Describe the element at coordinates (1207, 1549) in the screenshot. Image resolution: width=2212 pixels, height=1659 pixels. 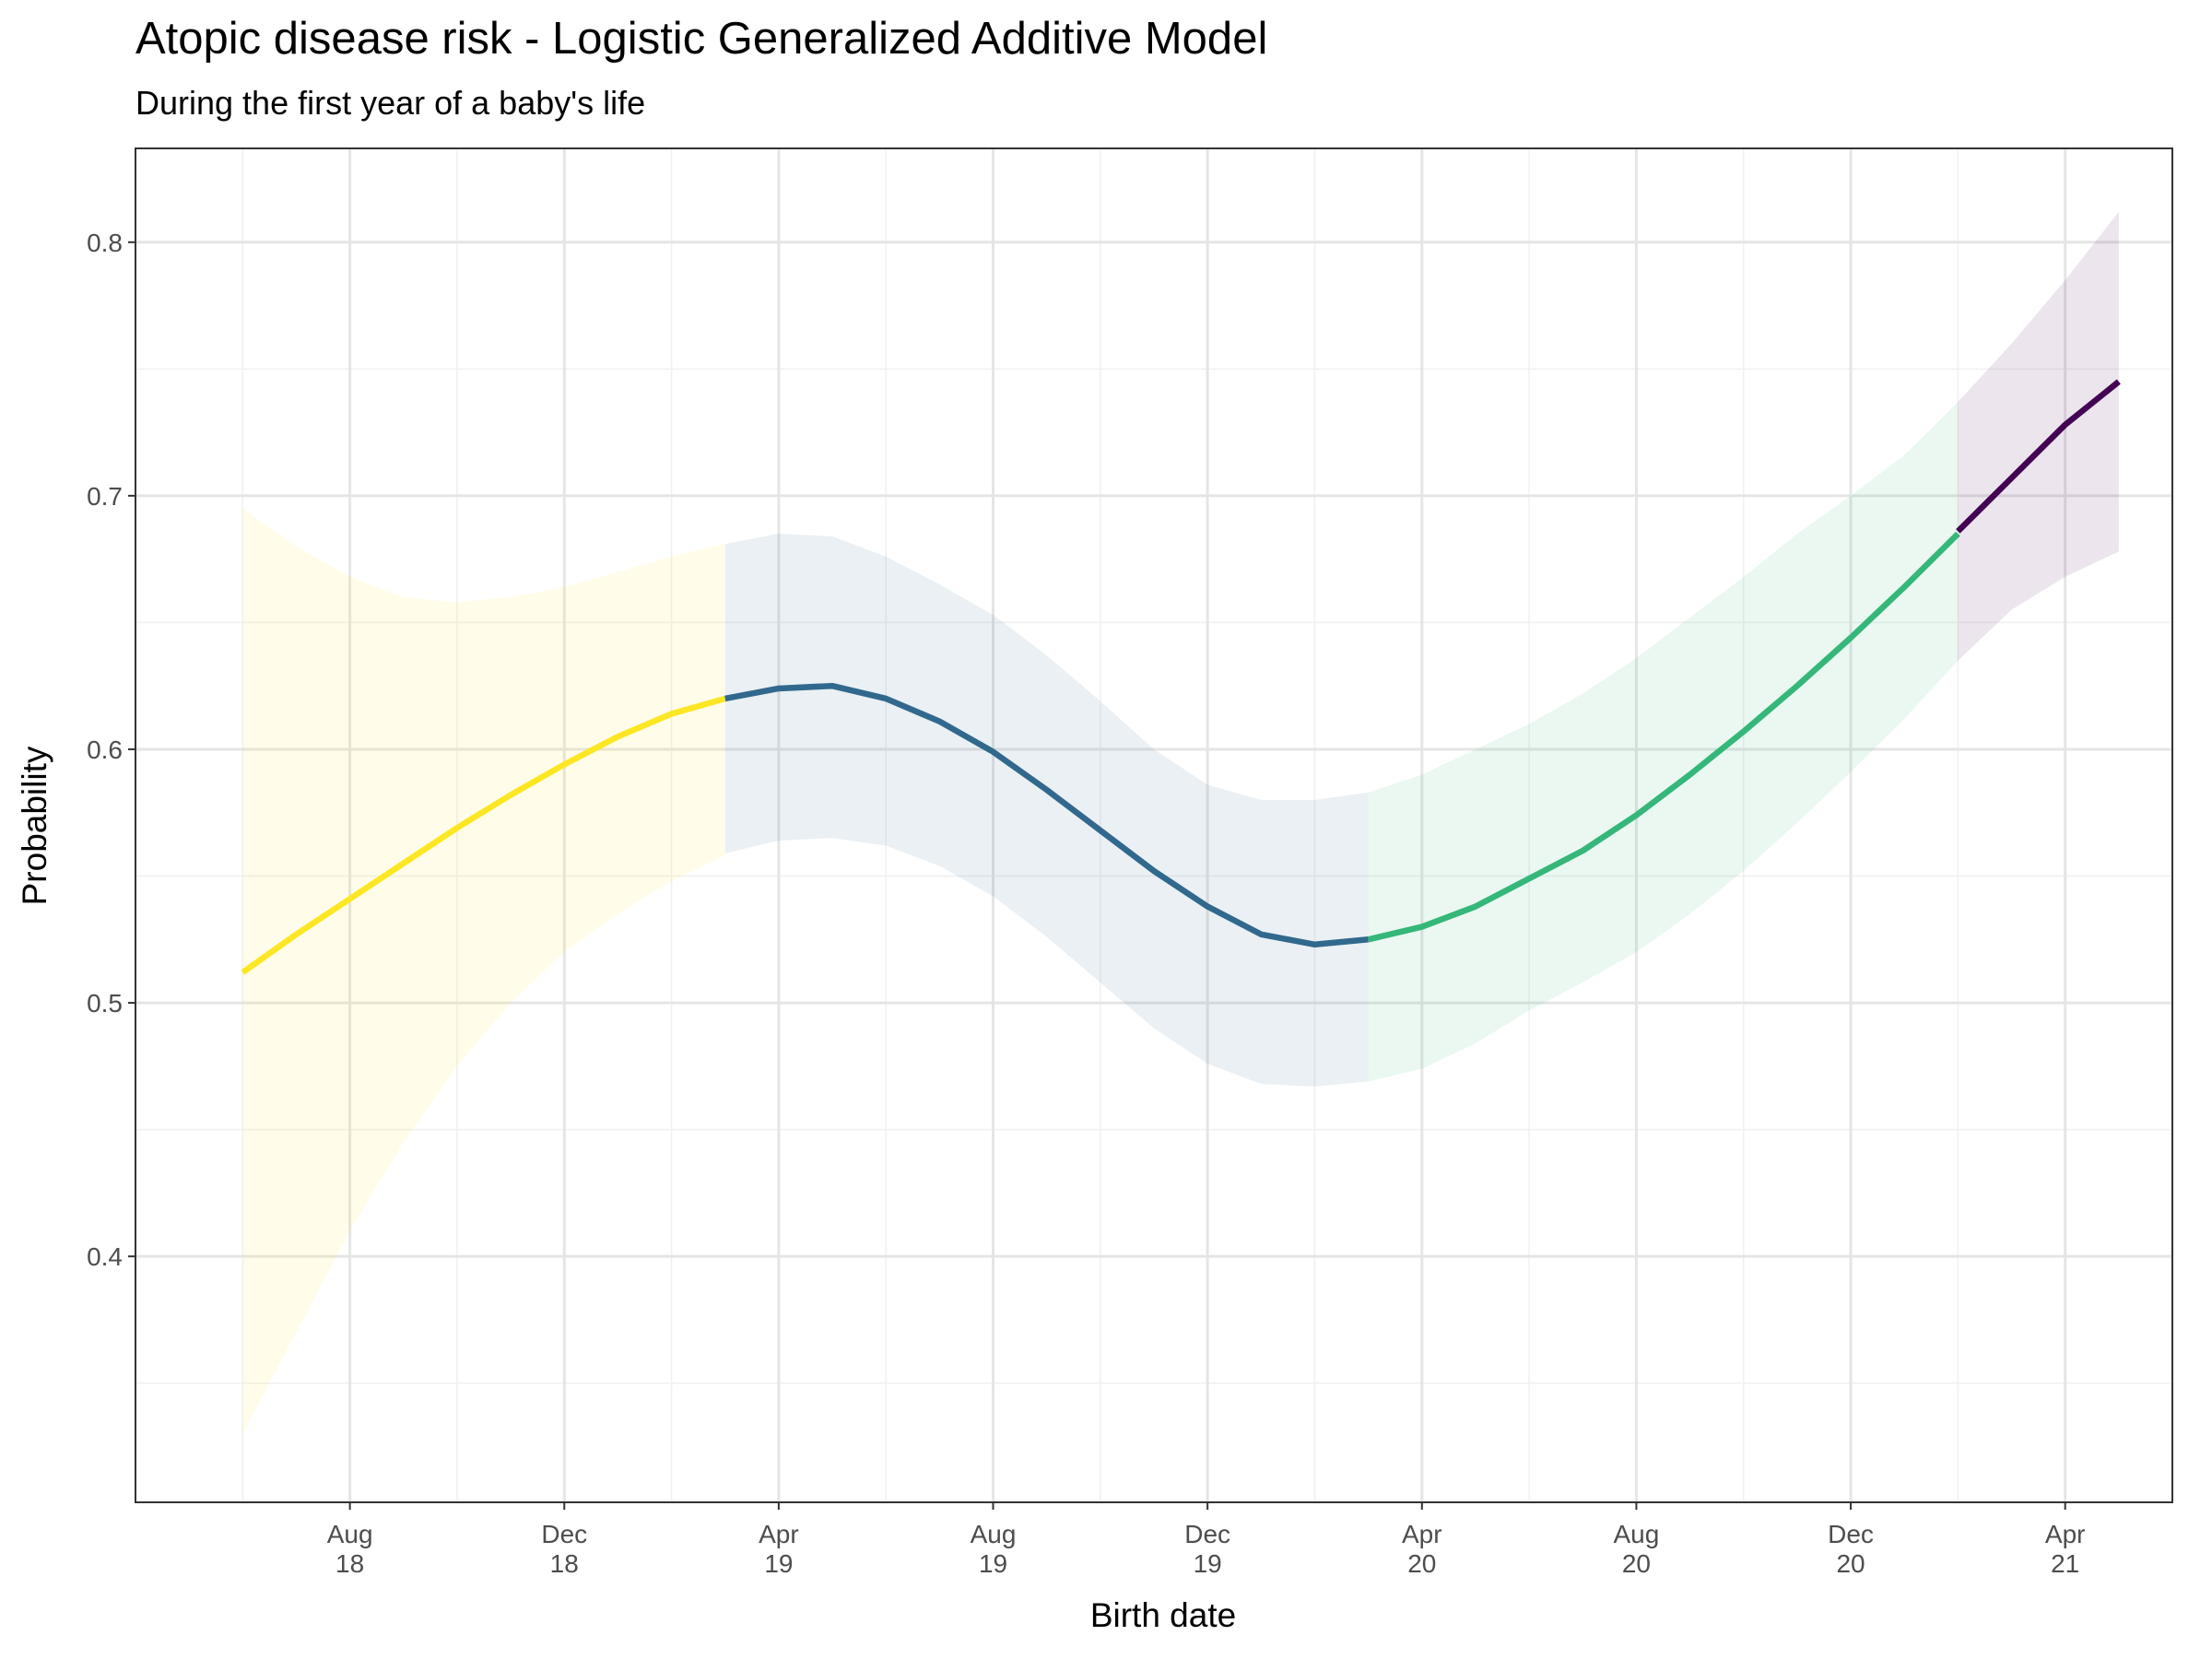
I see `x-tick-label: Dec 19` at that location.